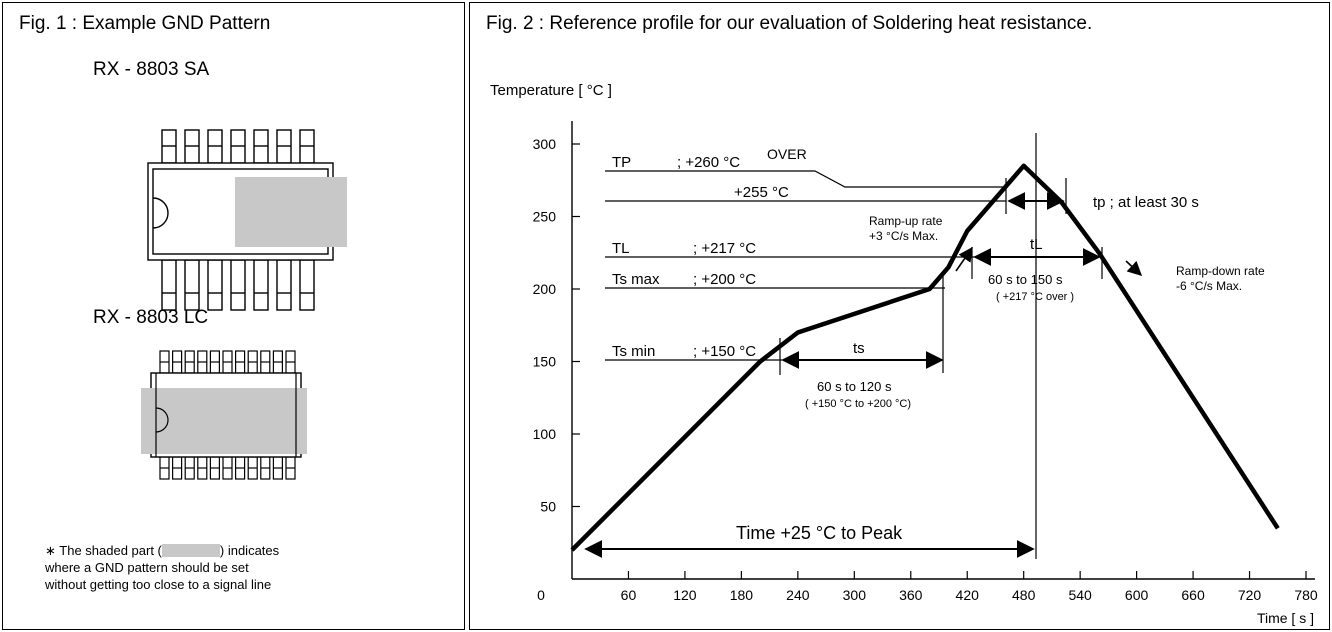  What do you see at coordinates (859, 348) in the screenshot?
I see `ts-label: ts` at bounding box center [859, 348].